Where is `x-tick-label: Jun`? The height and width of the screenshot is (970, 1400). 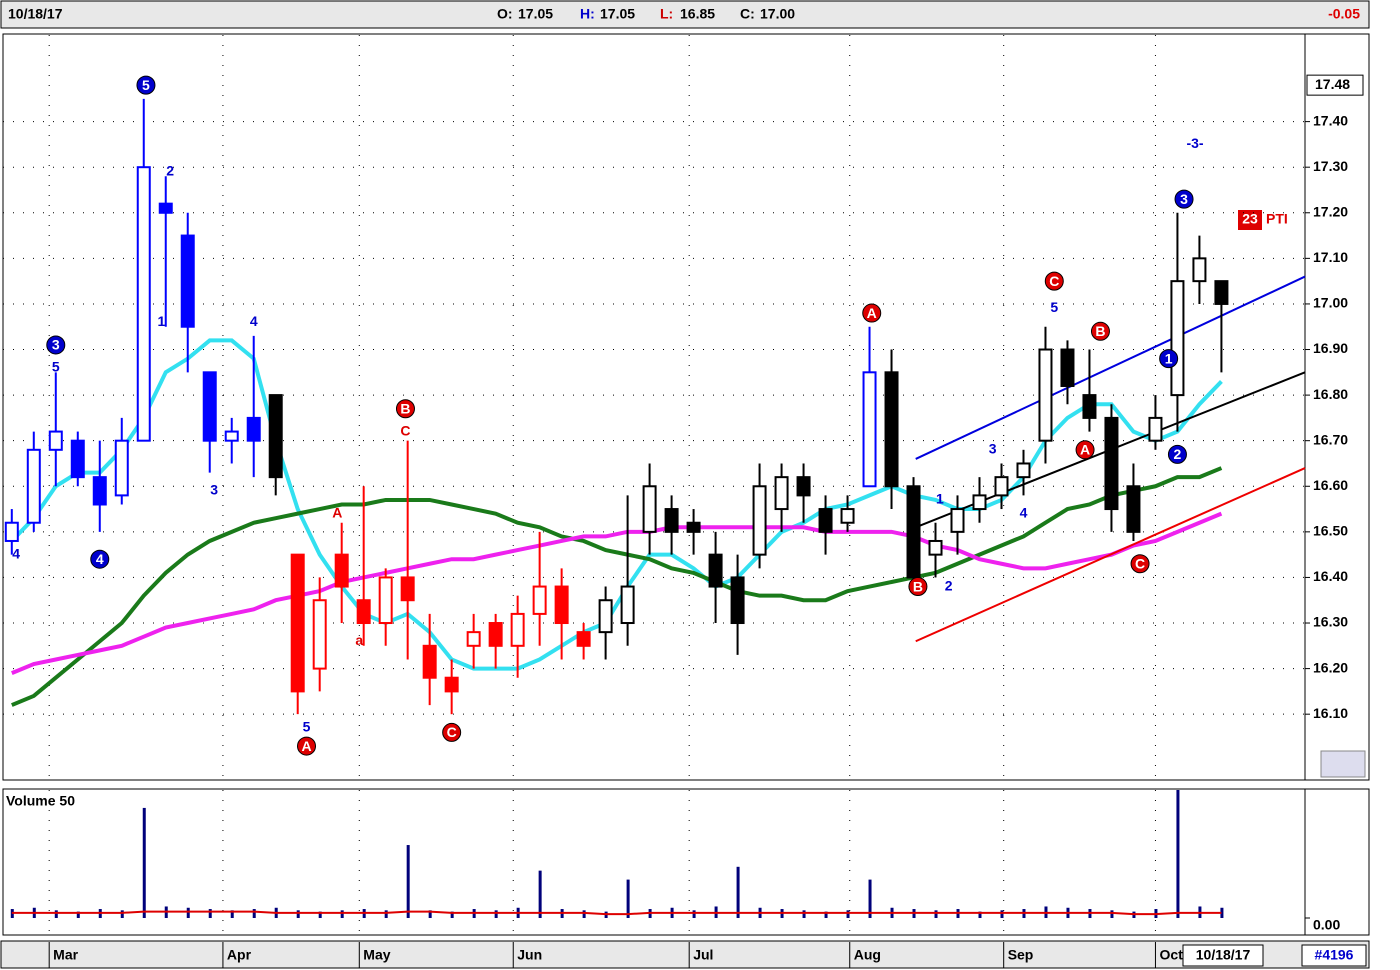
x-tick-label: Jun is located at coordinates (529, 955).